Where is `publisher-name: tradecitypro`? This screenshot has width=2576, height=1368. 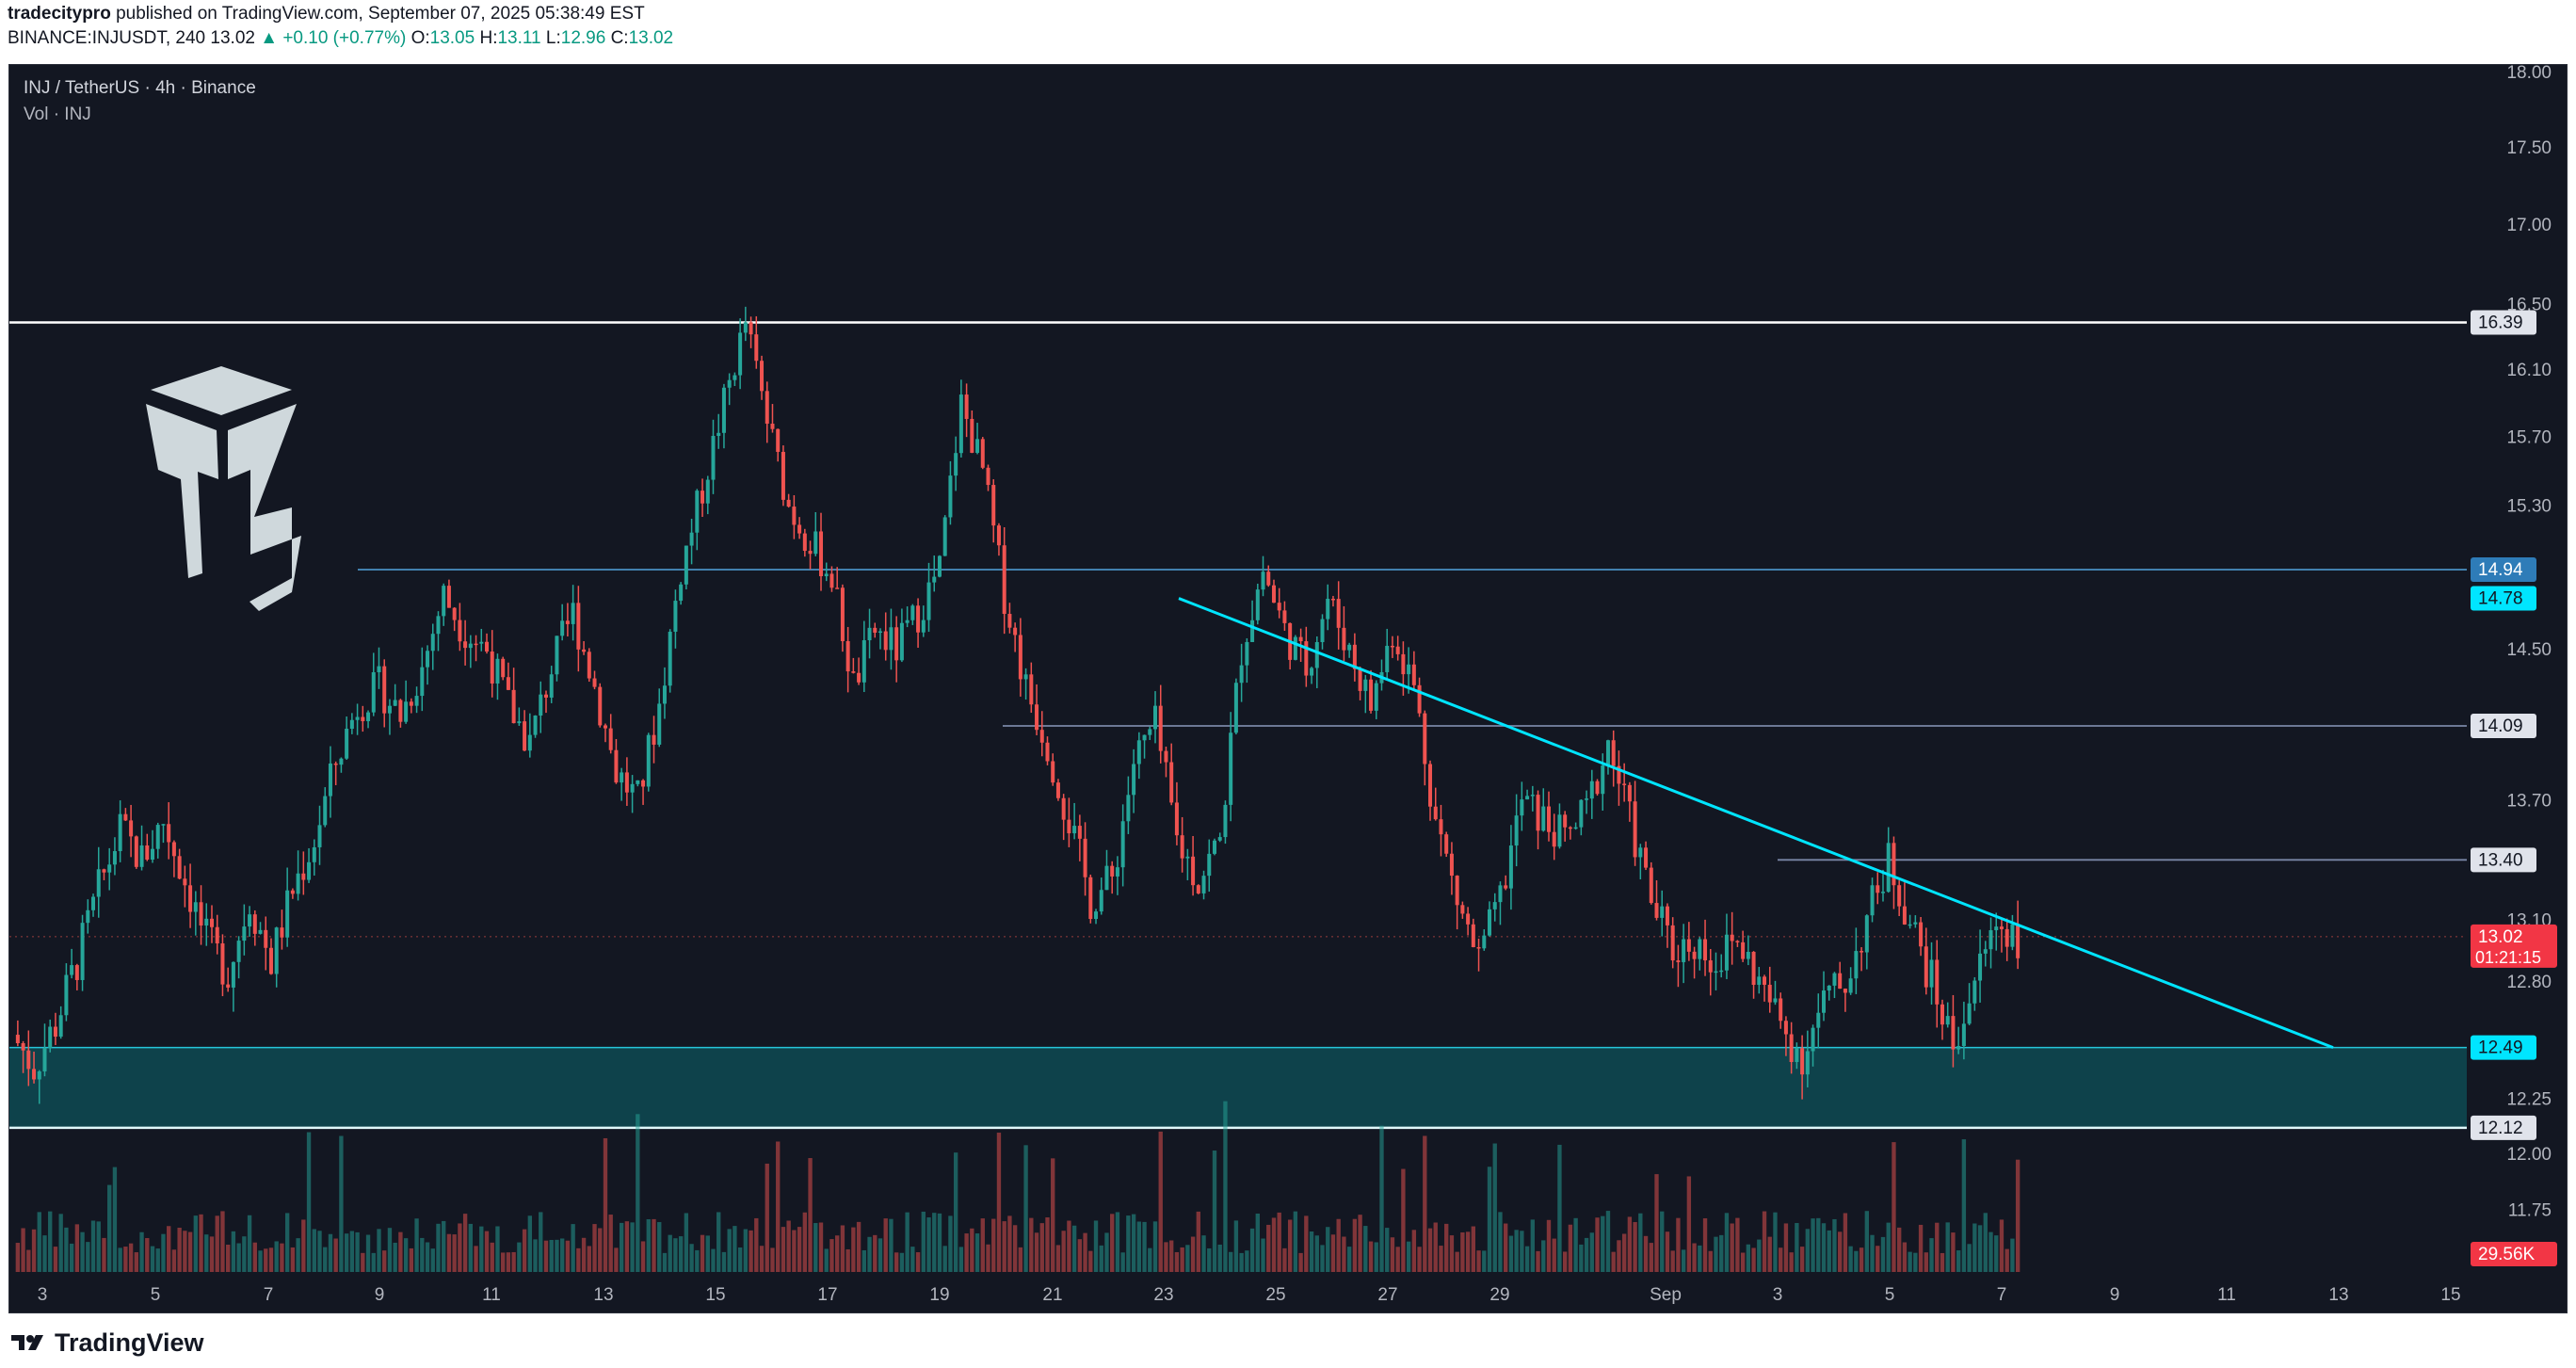 publisher-name: tradecitypro is located at coordinates (59, 14).